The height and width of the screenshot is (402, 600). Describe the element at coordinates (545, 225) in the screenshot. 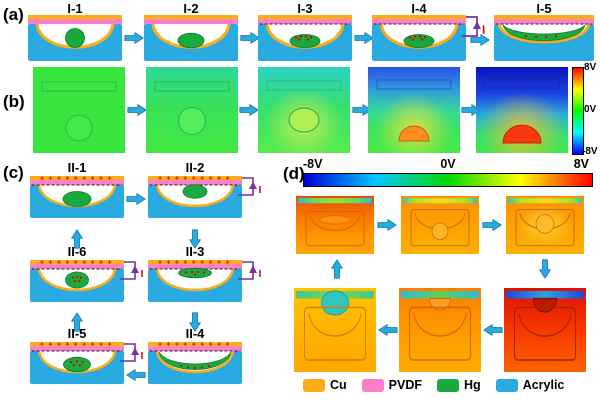

I see `simulation-d3` at that location.